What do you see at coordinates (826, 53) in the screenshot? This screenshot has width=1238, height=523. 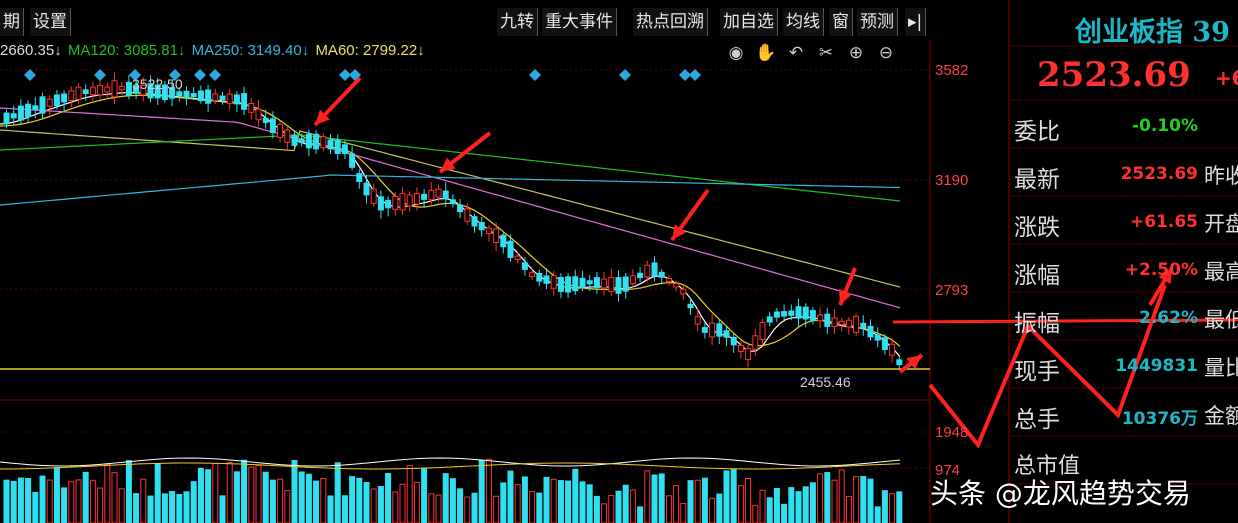 I see `scissors-icon: ✂` at bounding box center [826, 53].